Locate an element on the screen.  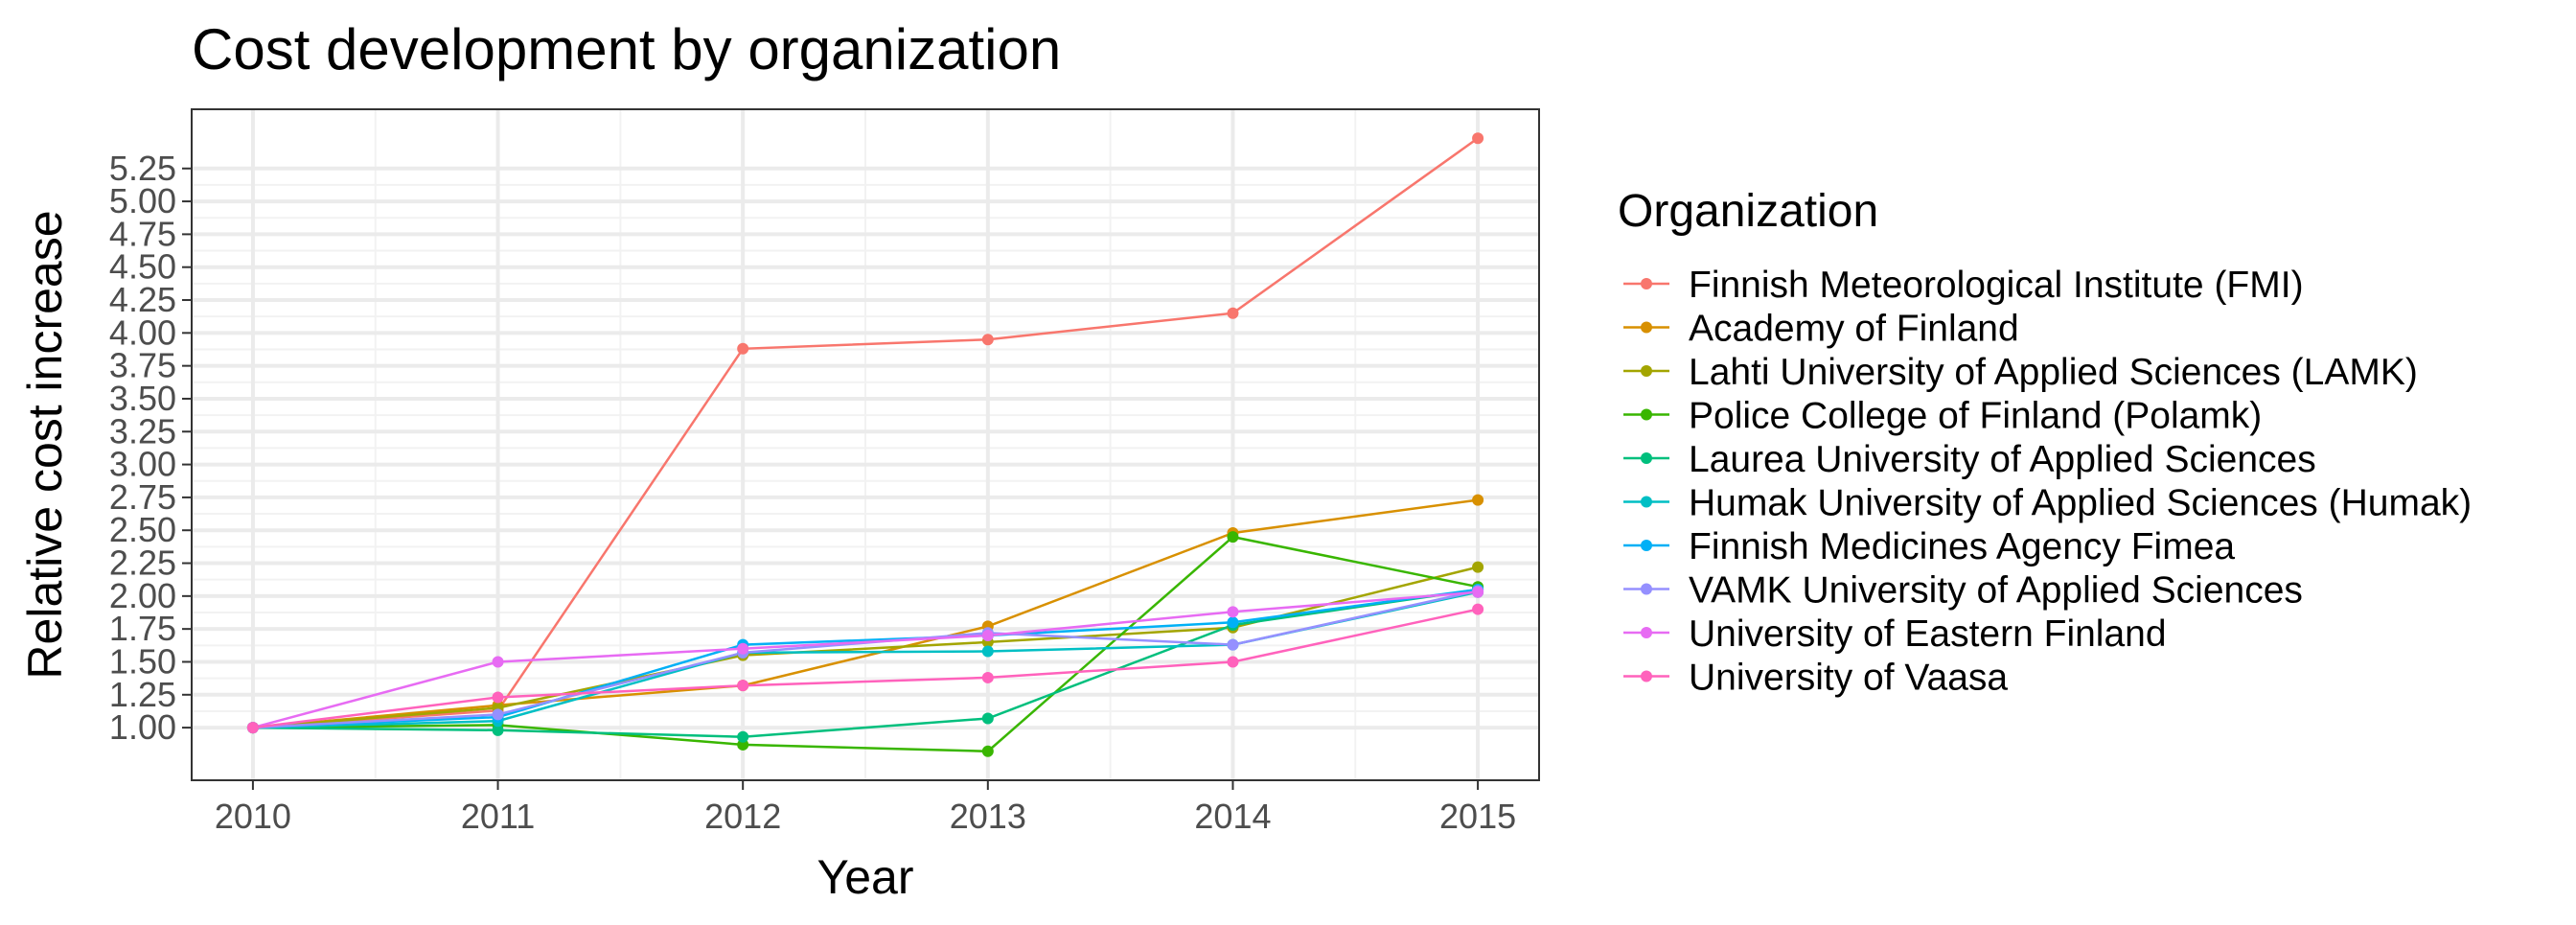
y-tick-label: 1.50 is located at coordinates (142, 661).